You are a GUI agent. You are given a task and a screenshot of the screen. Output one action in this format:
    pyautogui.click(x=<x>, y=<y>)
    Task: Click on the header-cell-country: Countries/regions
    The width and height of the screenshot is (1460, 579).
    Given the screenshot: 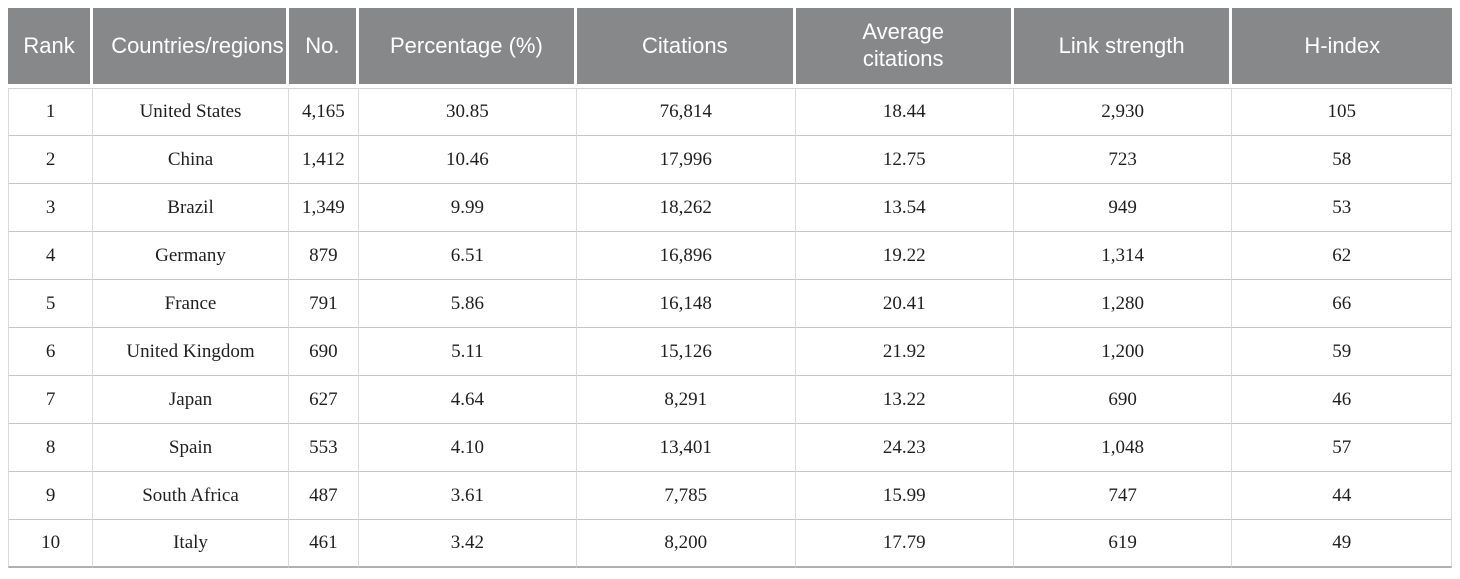 What is the action you would take?
    pyautogui.click(x=191, y=48)
    